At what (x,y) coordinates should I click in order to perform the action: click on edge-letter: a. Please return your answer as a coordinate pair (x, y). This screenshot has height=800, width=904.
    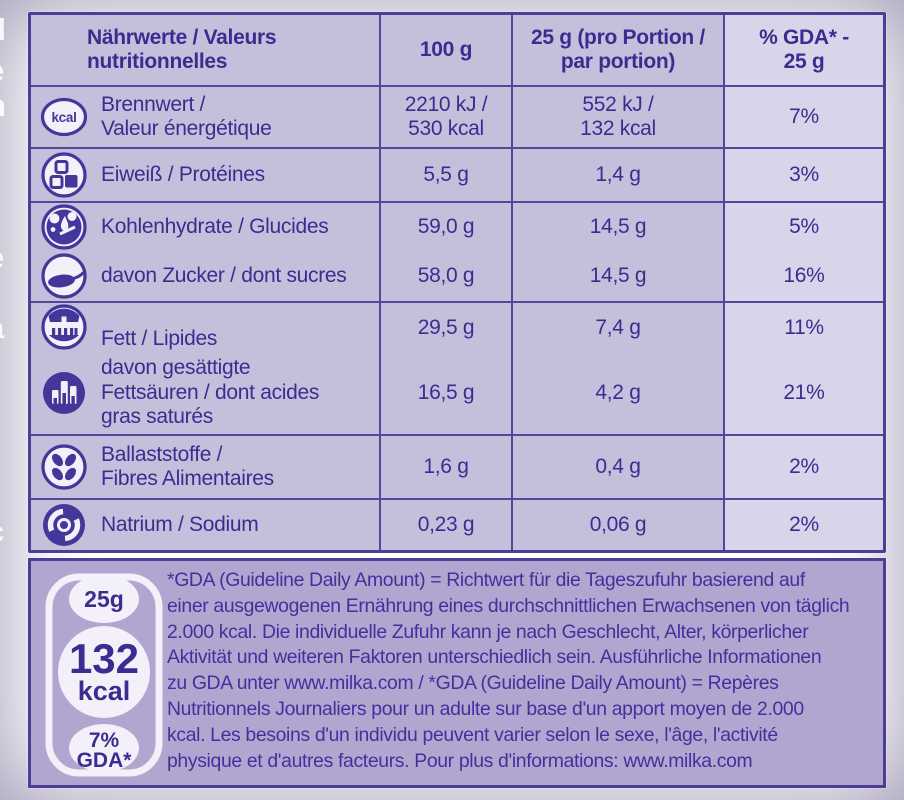
    Looking at the image, I should click on (2, 327).